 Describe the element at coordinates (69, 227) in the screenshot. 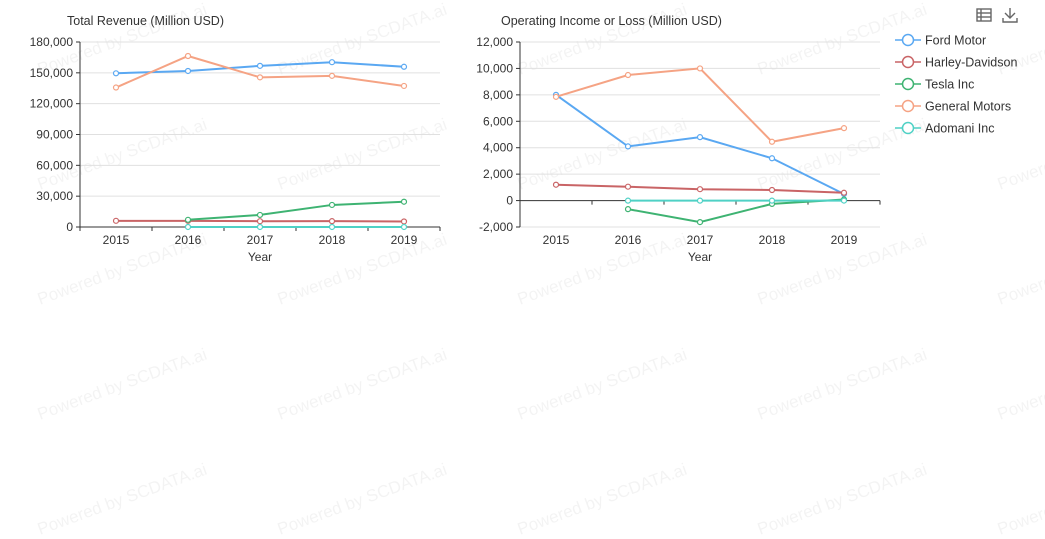

I see `revenue-y-tick-label: 0` at that location.